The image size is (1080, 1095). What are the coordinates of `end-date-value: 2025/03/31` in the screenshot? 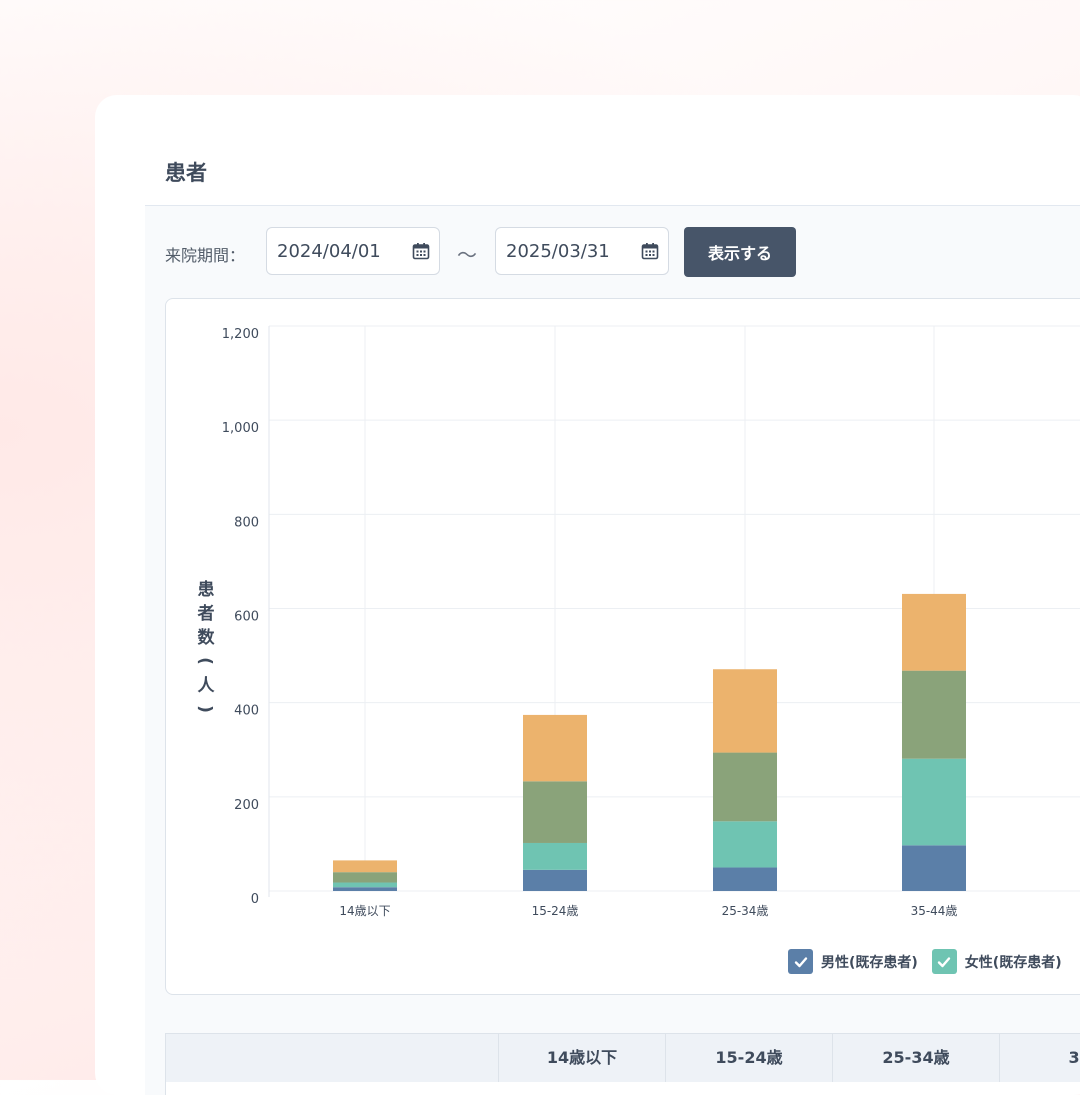 It's located at (558, 251).